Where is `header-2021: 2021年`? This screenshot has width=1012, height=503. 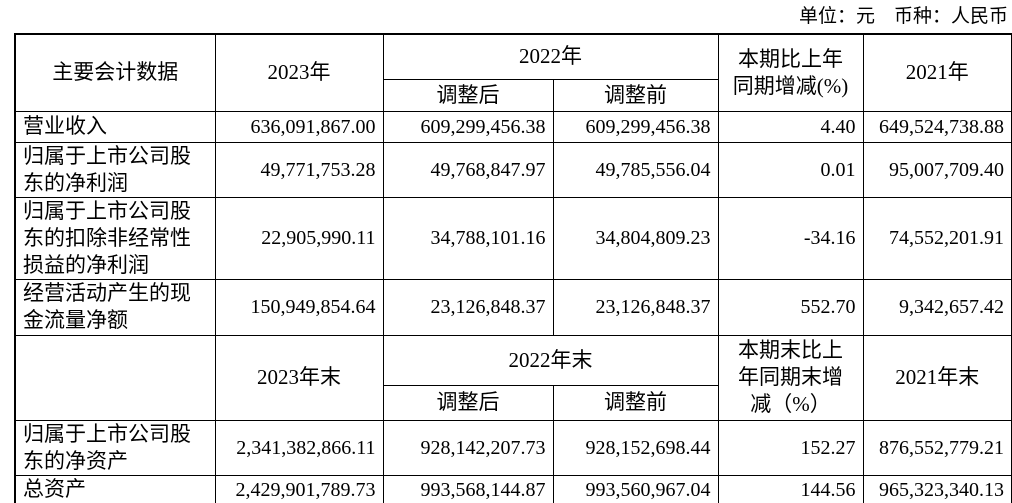
header-2021: 2021年 is located at coordinates (937, 72).